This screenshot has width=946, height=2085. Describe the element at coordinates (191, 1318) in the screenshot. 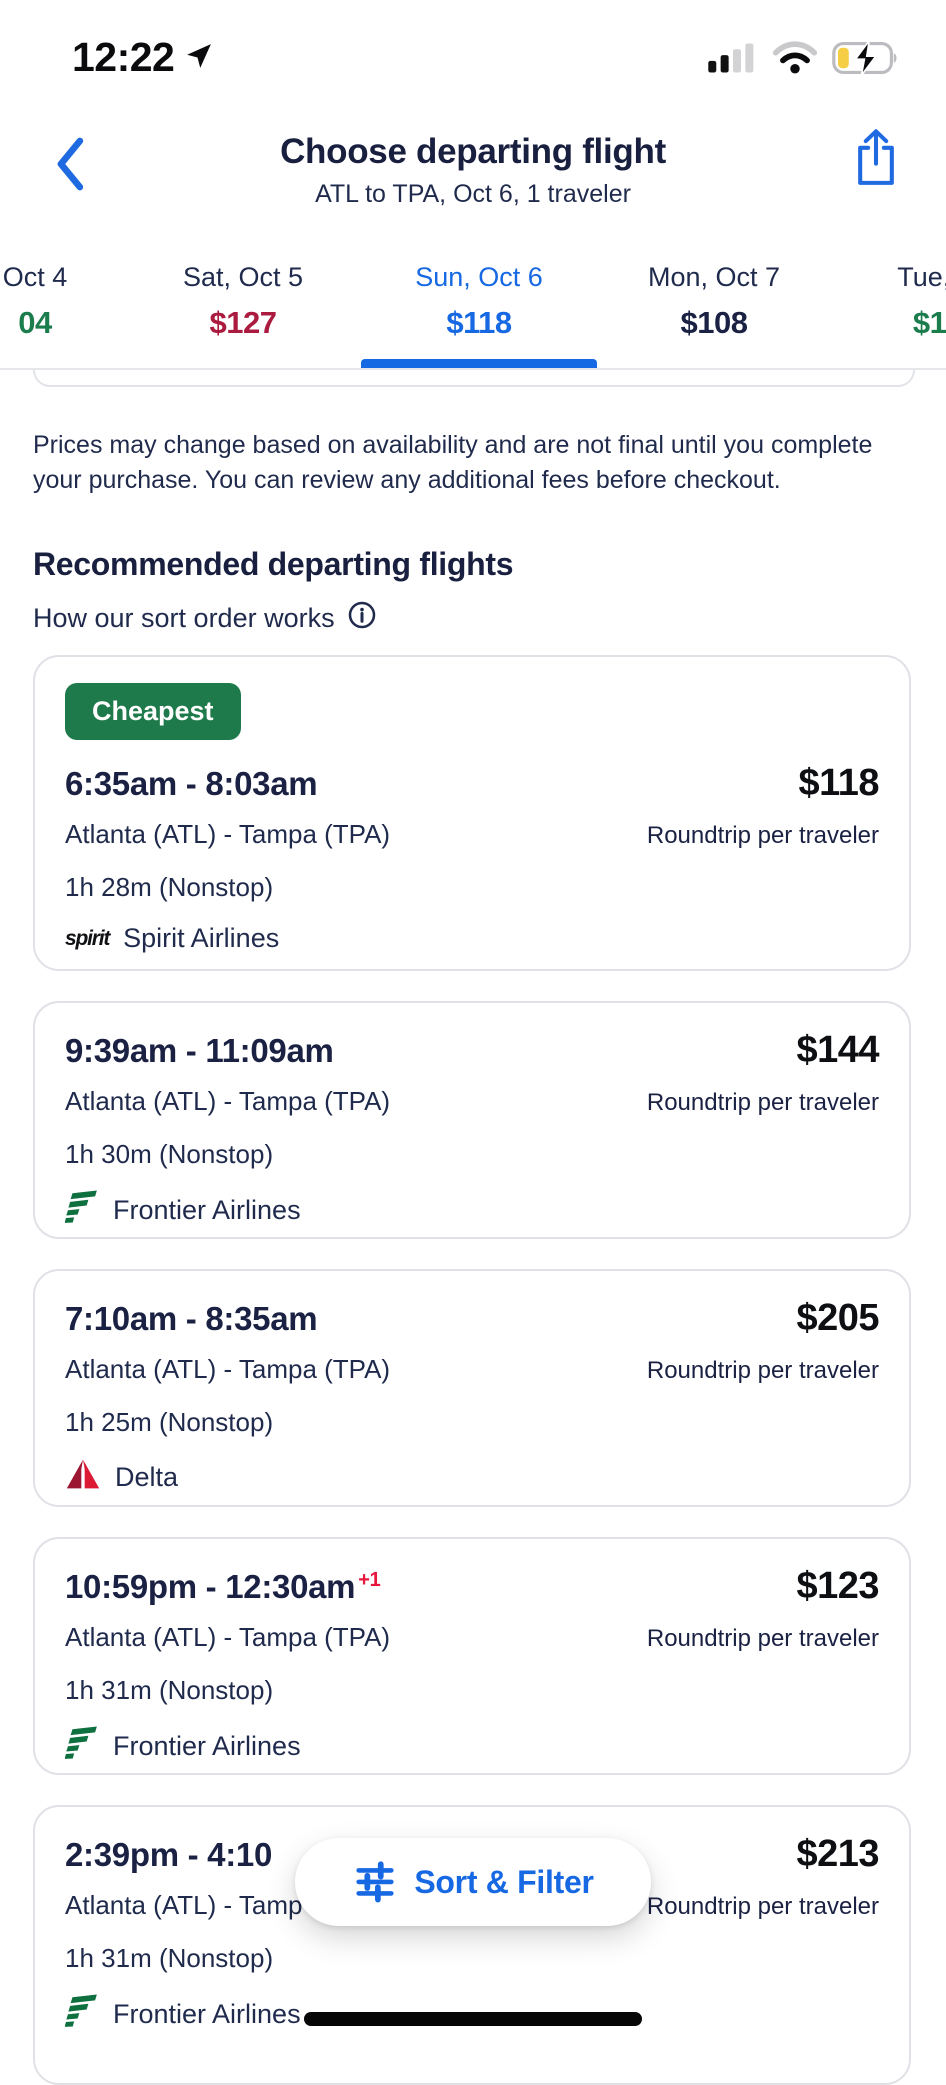

I see `flight-times: 7:10am - 8:35am` at that location.